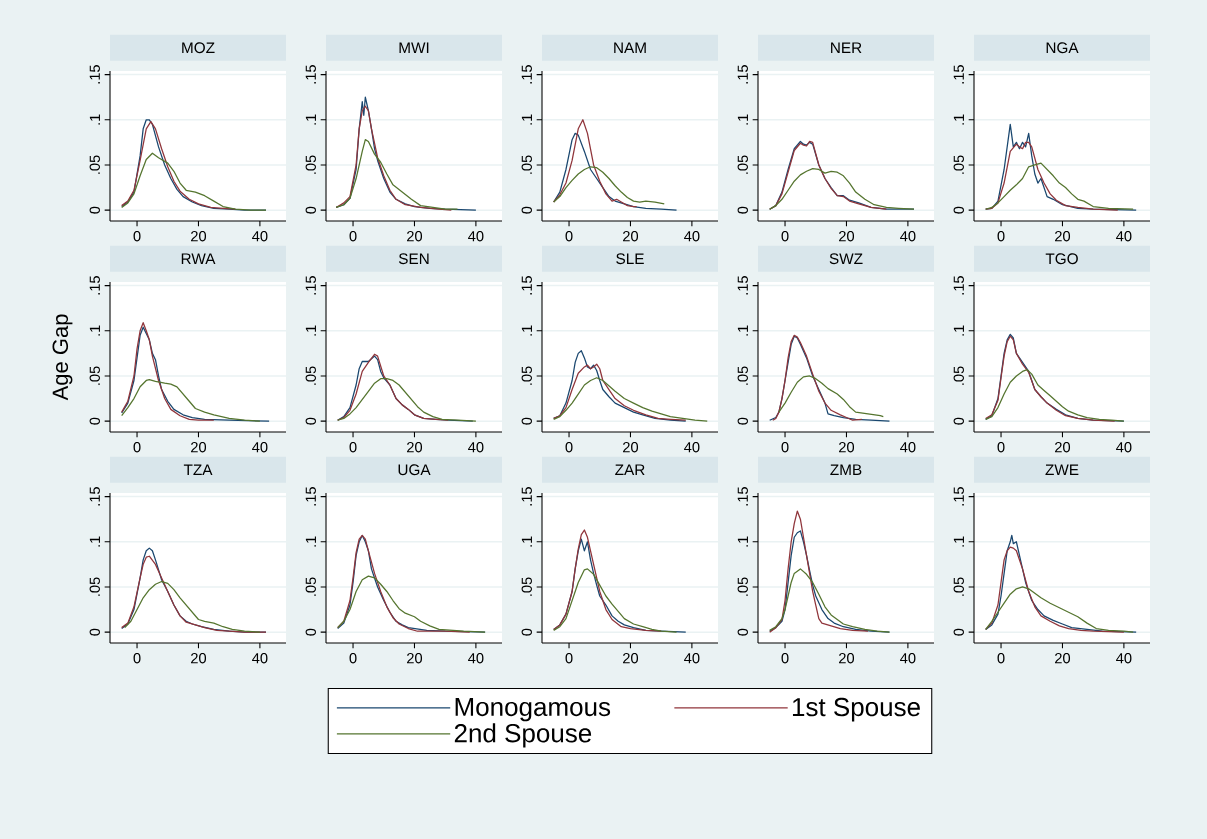 The image size is (1207, 839). What do you see at coordinates (1062, 48) in the screenshot?
I see `chart-title: NGA` at bounding box center [1062, 48].